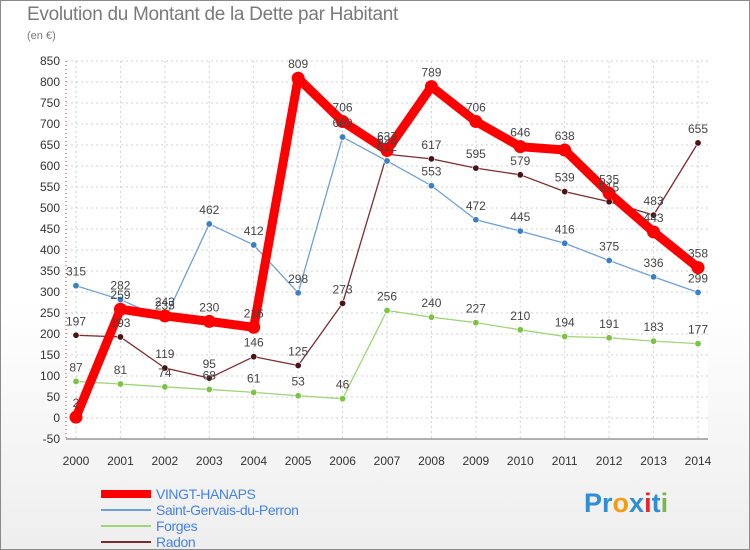  I want to click on data-label: 358, so click(698, 254).